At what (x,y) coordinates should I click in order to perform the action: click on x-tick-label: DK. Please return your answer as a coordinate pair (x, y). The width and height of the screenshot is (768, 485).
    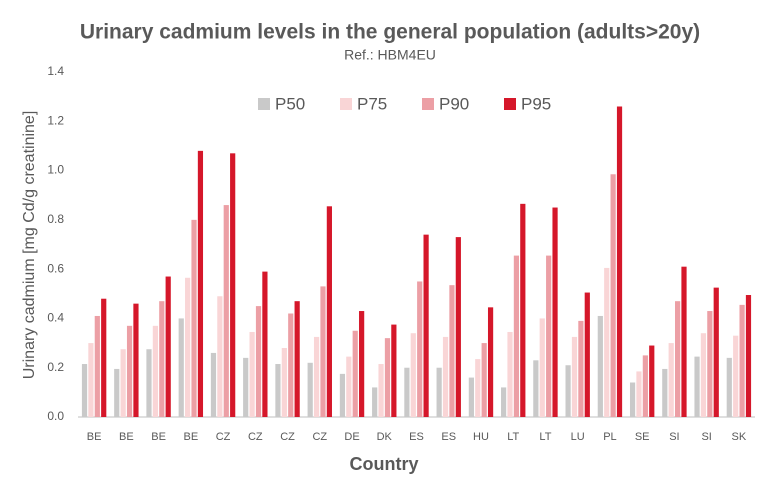
    Looking at the image, I should click on (385, 437).